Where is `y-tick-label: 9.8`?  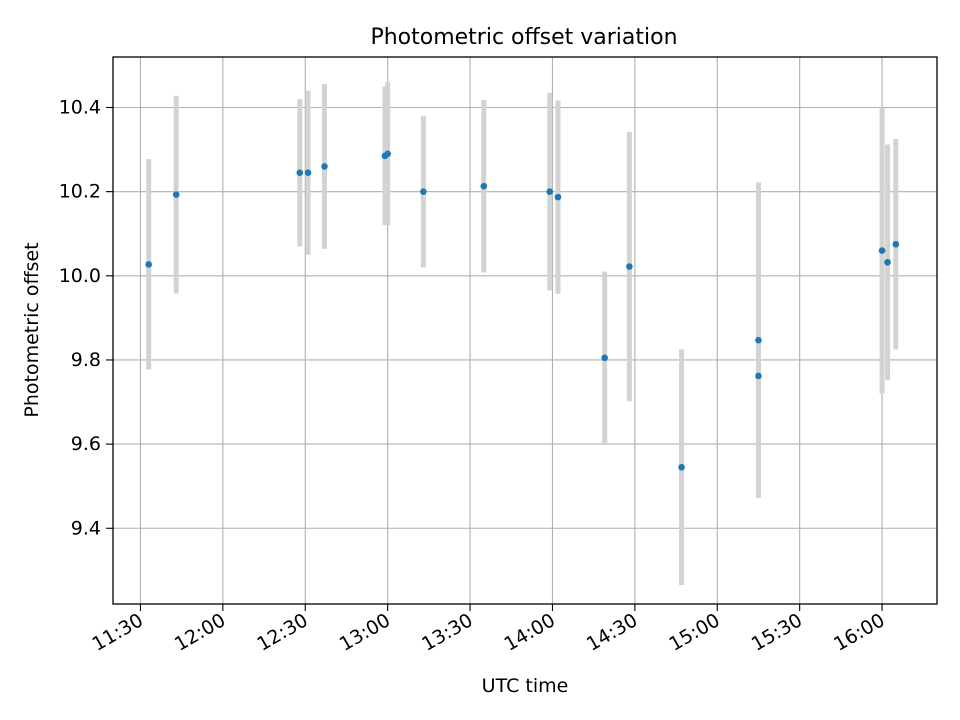
y-tick-label: 9.8 is located at coordinates (86, 360).